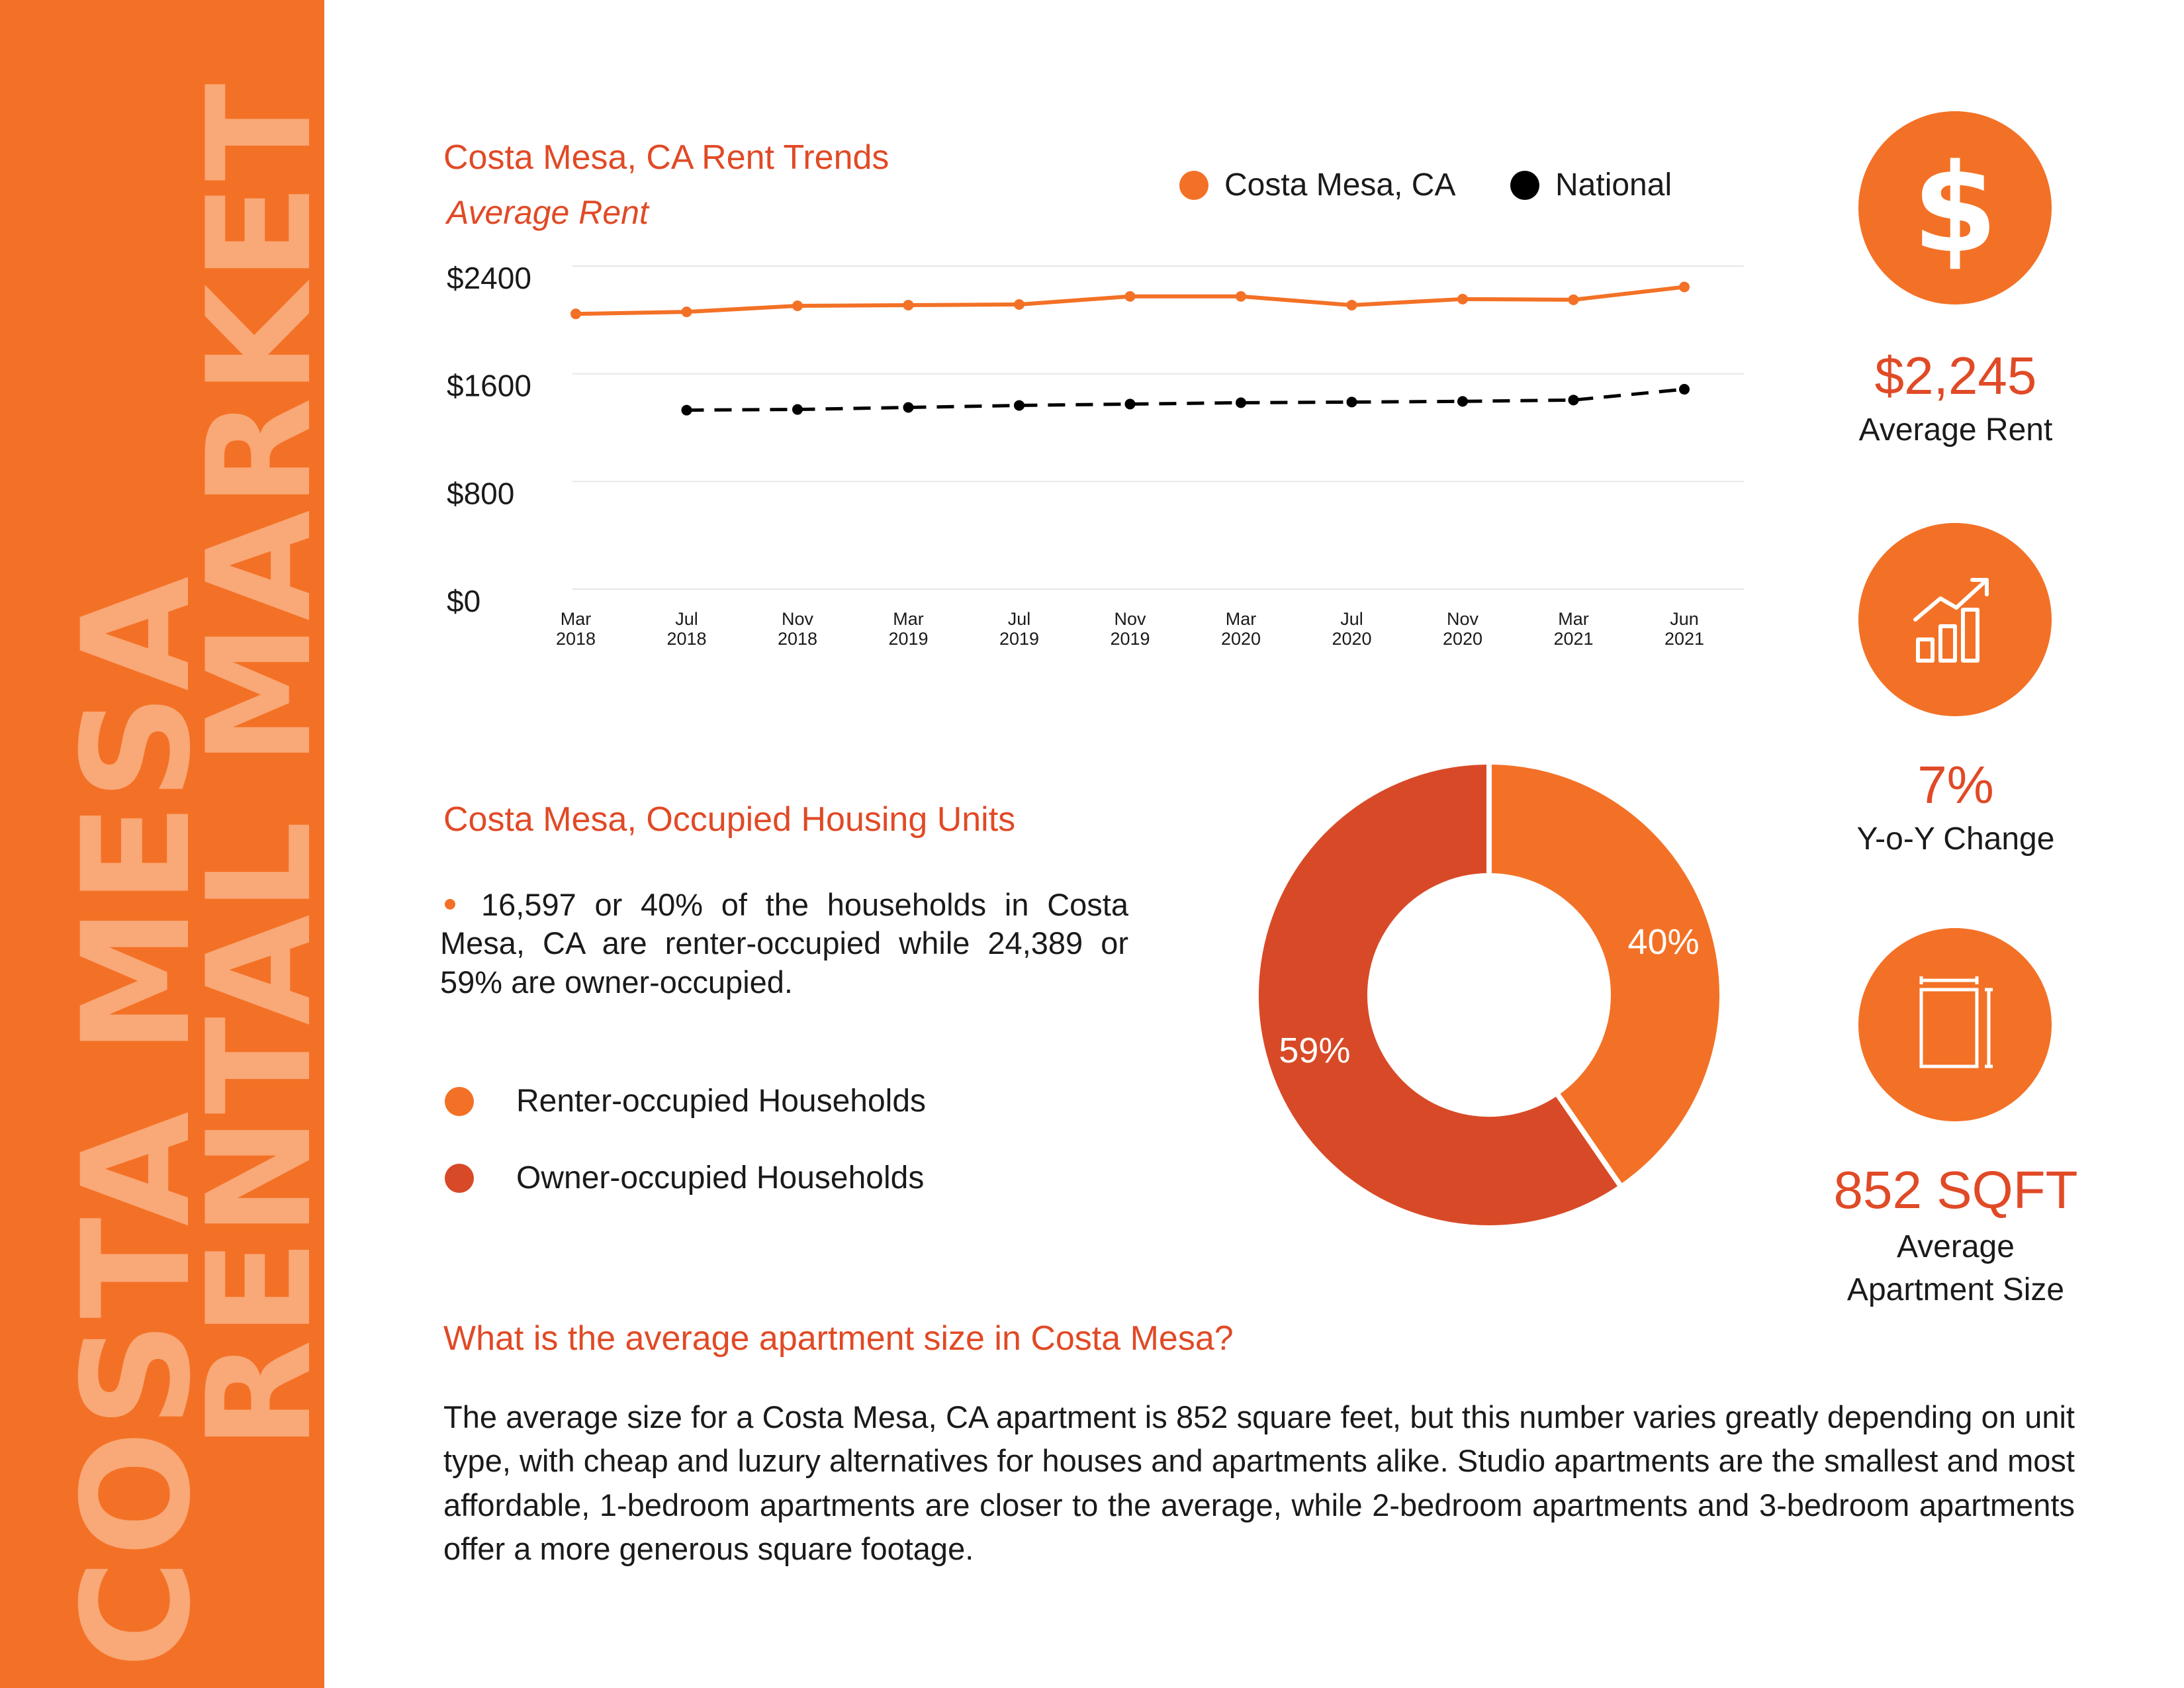 The image size is (2184, 1688). What do you see at coordinates (721, 1101) in the screenshot?
I see `pie-legend-renter-label: Renter-occupied Households` at bounding box center [721, 1101].